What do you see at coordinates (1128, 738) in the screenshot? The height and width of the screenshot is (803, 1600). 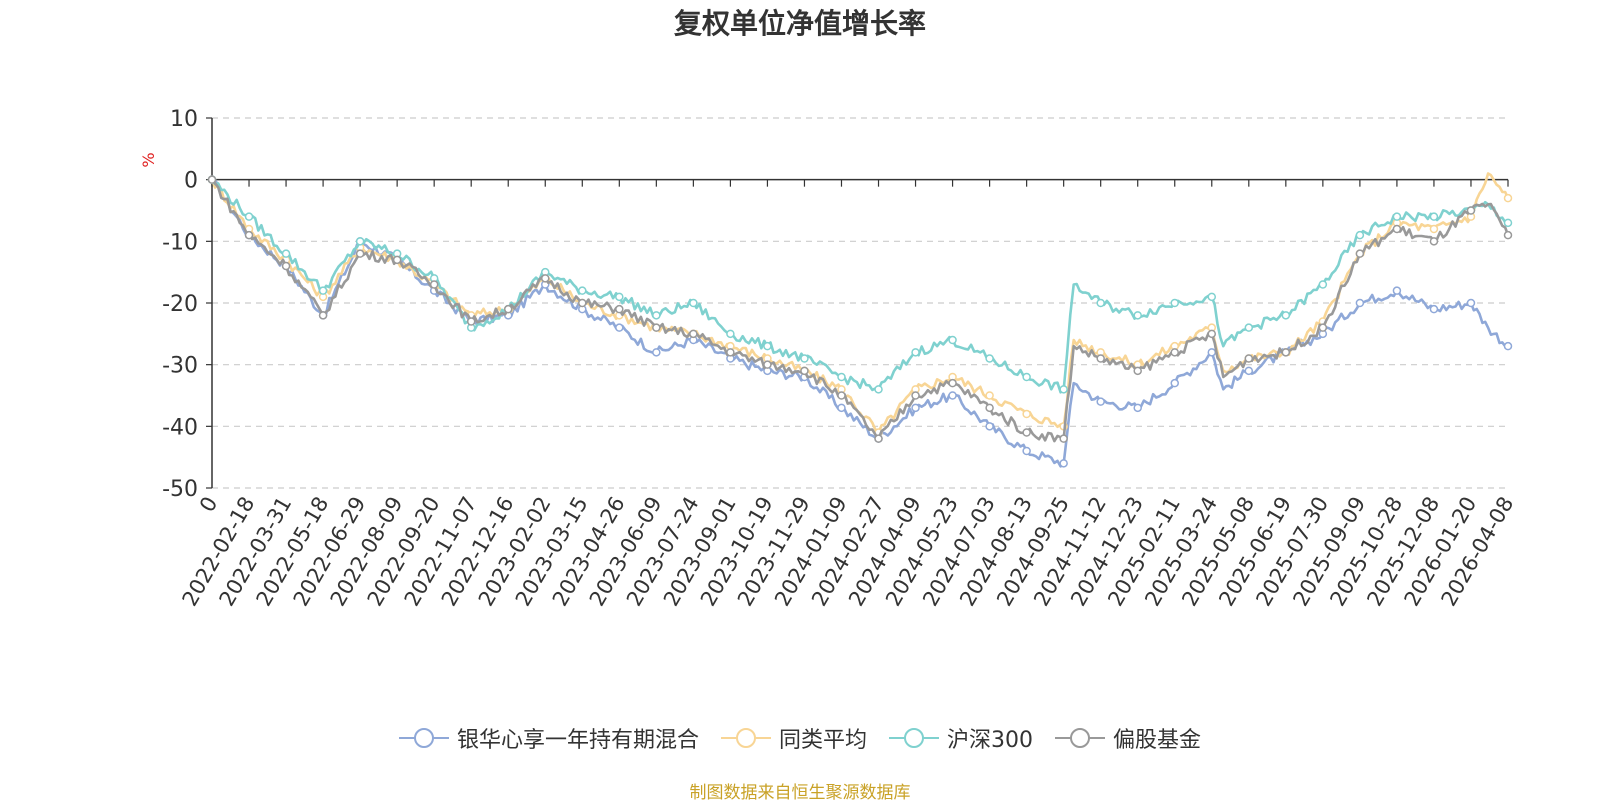 I see `legend-item-3: 偏股基金` at bounding box center [1128, 738].